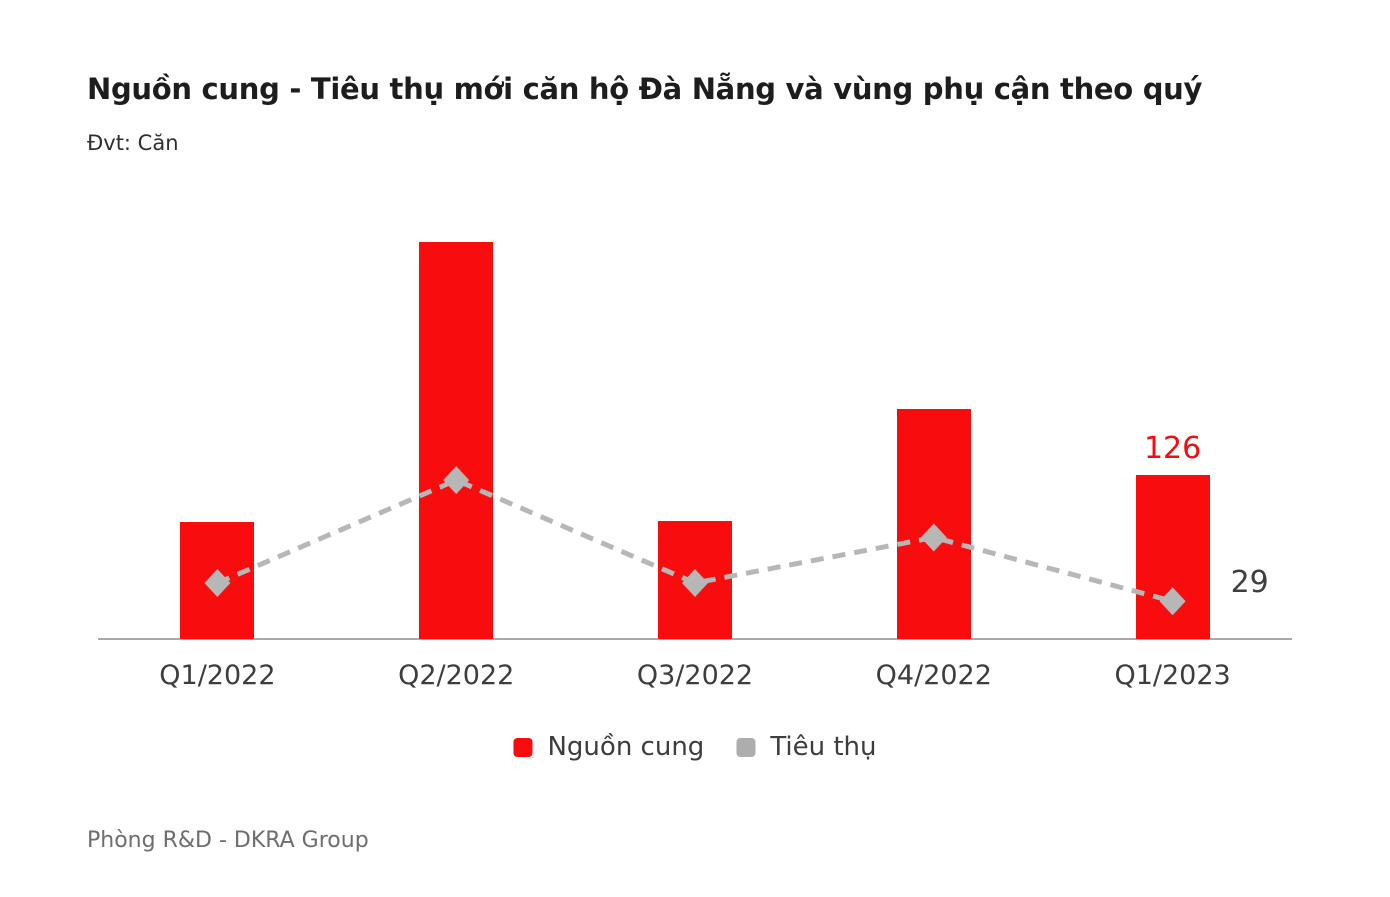  Describe the element at coordinates (695, 639) in the screenshot. I see `x-axis-line` at that location.